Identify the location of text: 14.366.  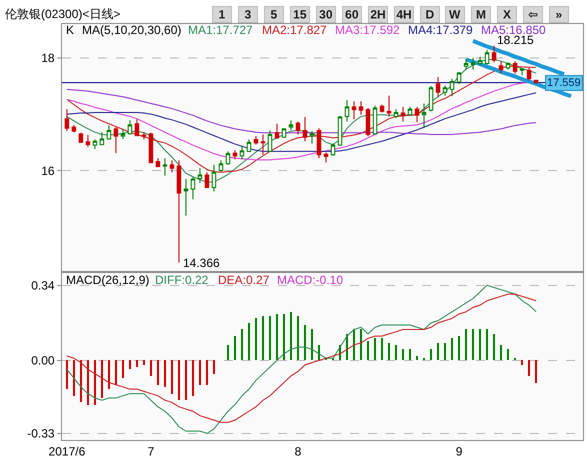
(201, 263).